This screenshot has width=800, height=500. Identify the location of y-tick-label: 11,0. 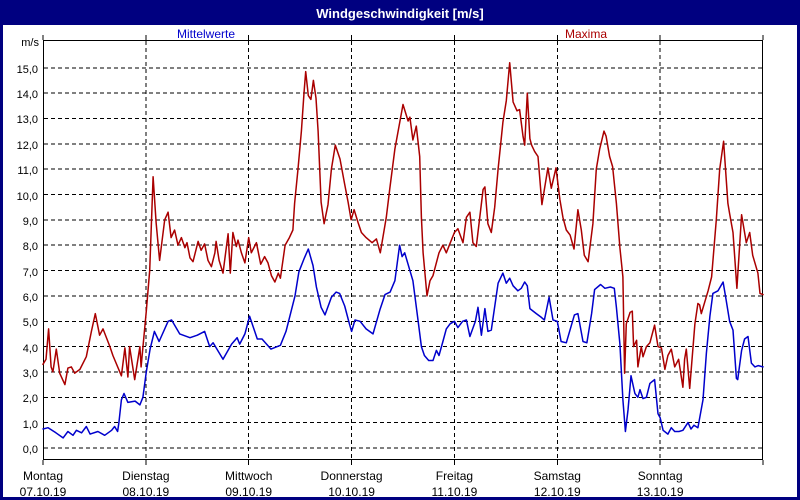
(27, 171).